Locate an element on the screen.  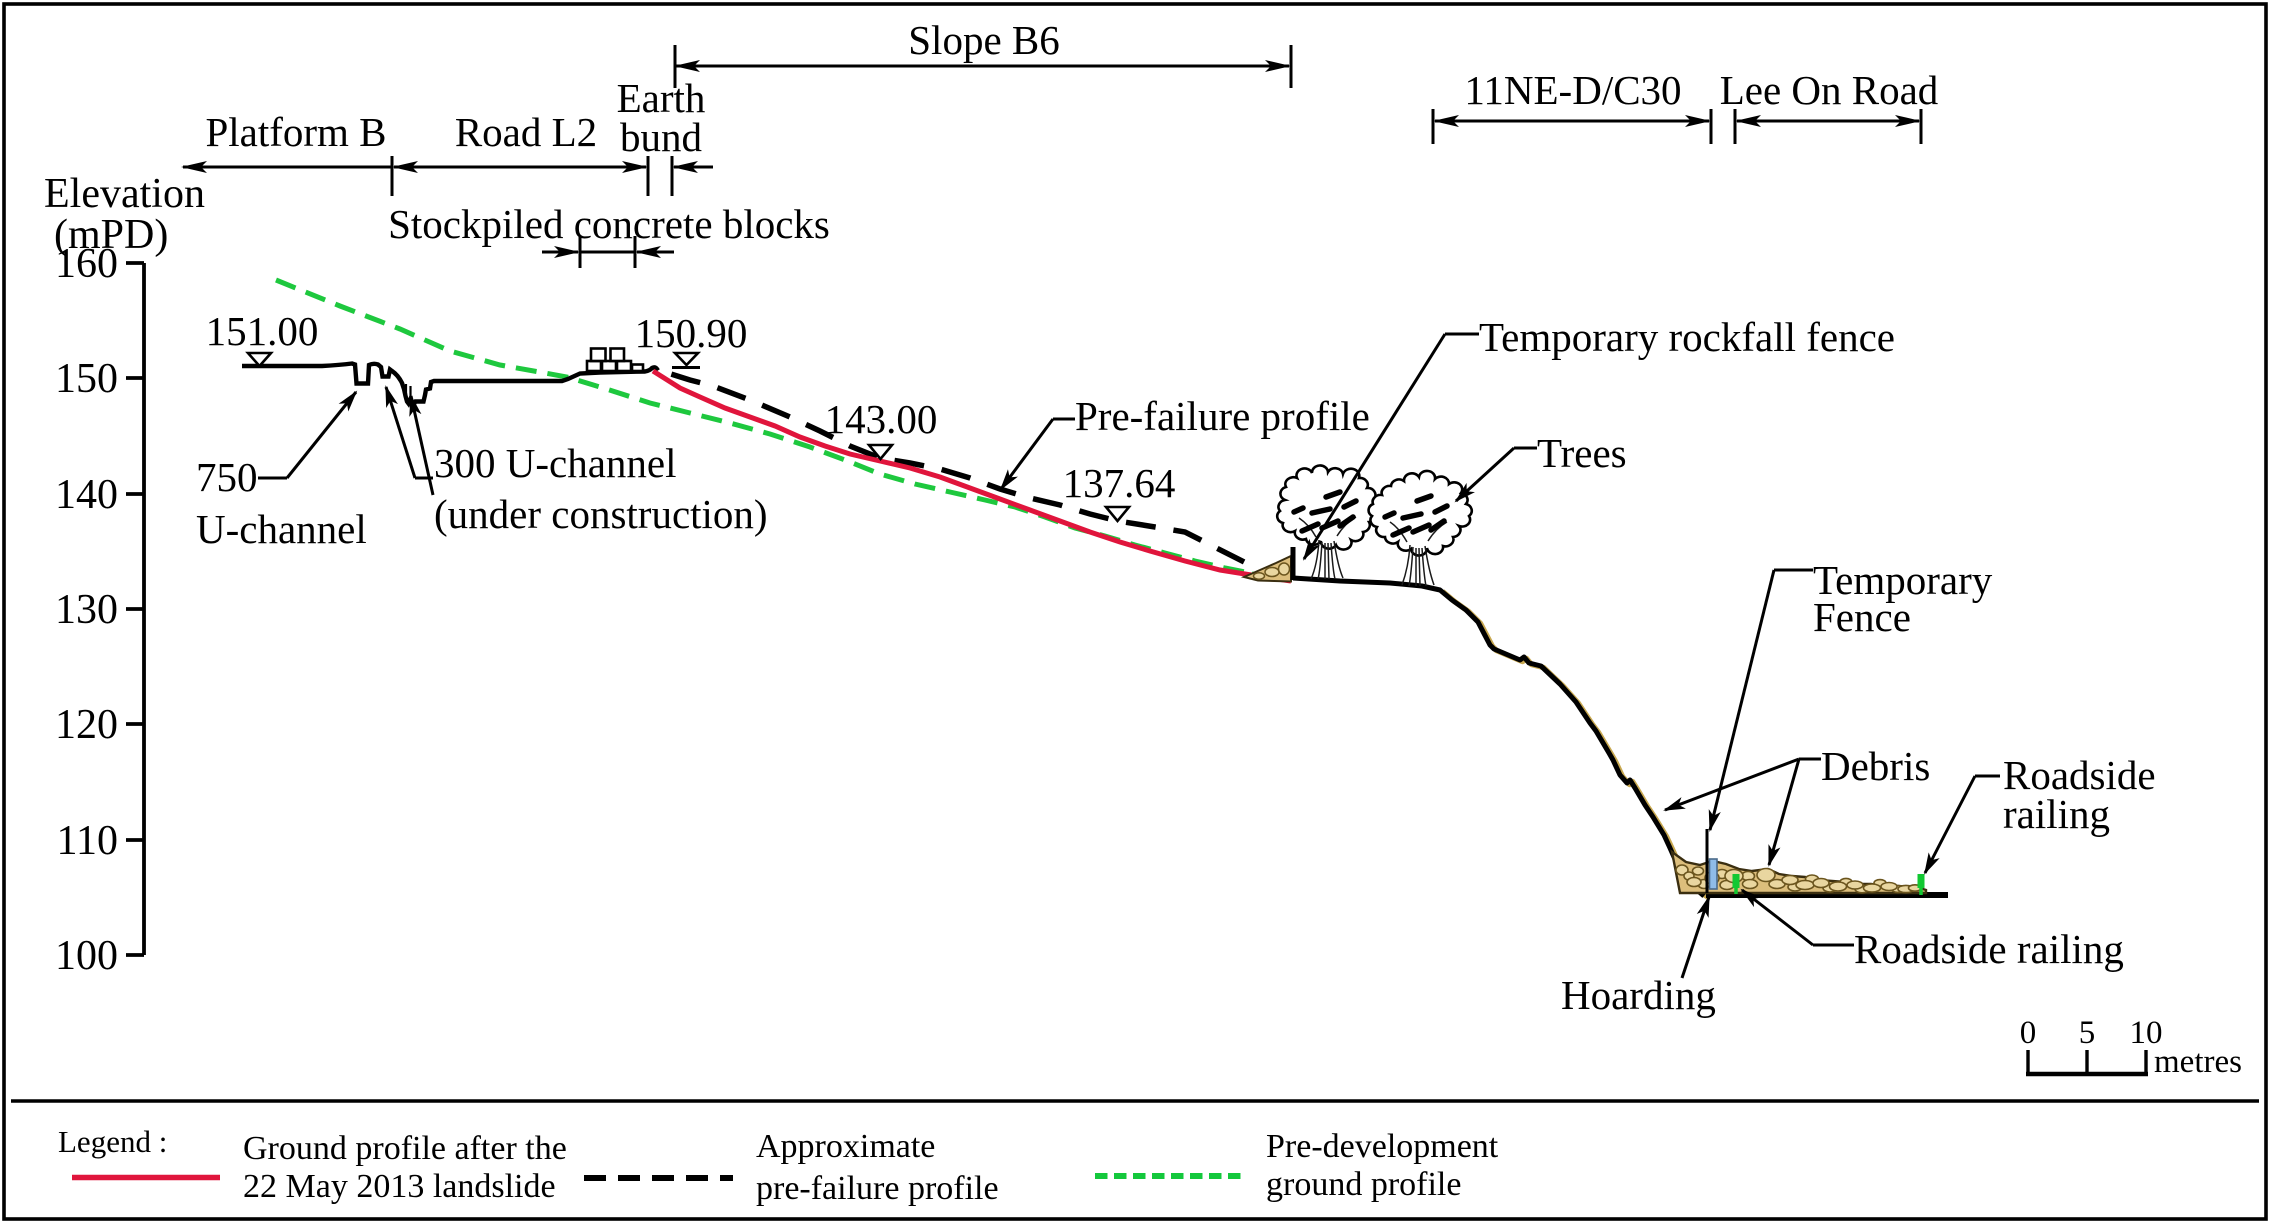
svg-text: bund is located at coordinates (661, 137).